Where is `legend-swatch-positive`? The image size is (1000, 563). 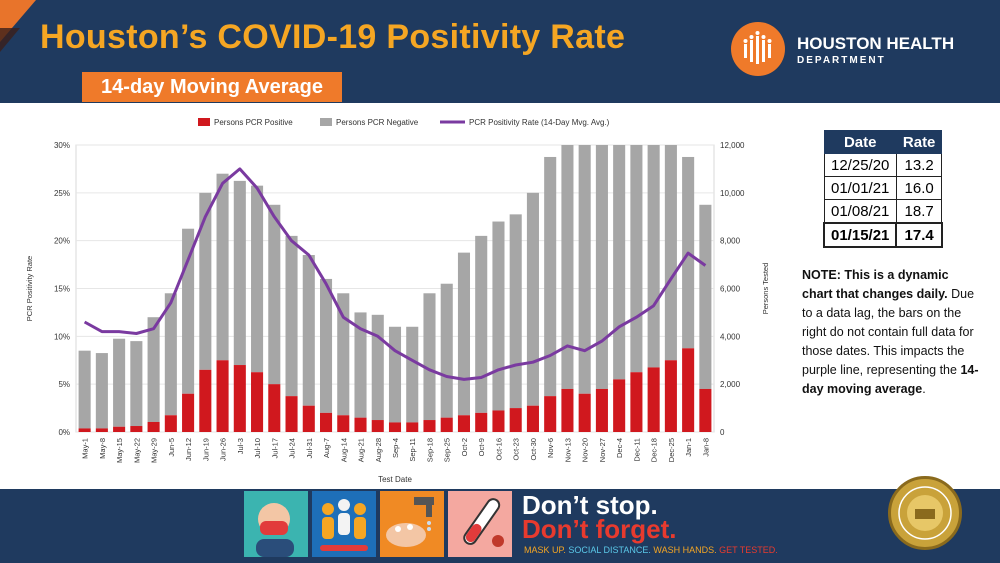
legend-swatch-positive is located at coordinates (204, 122).